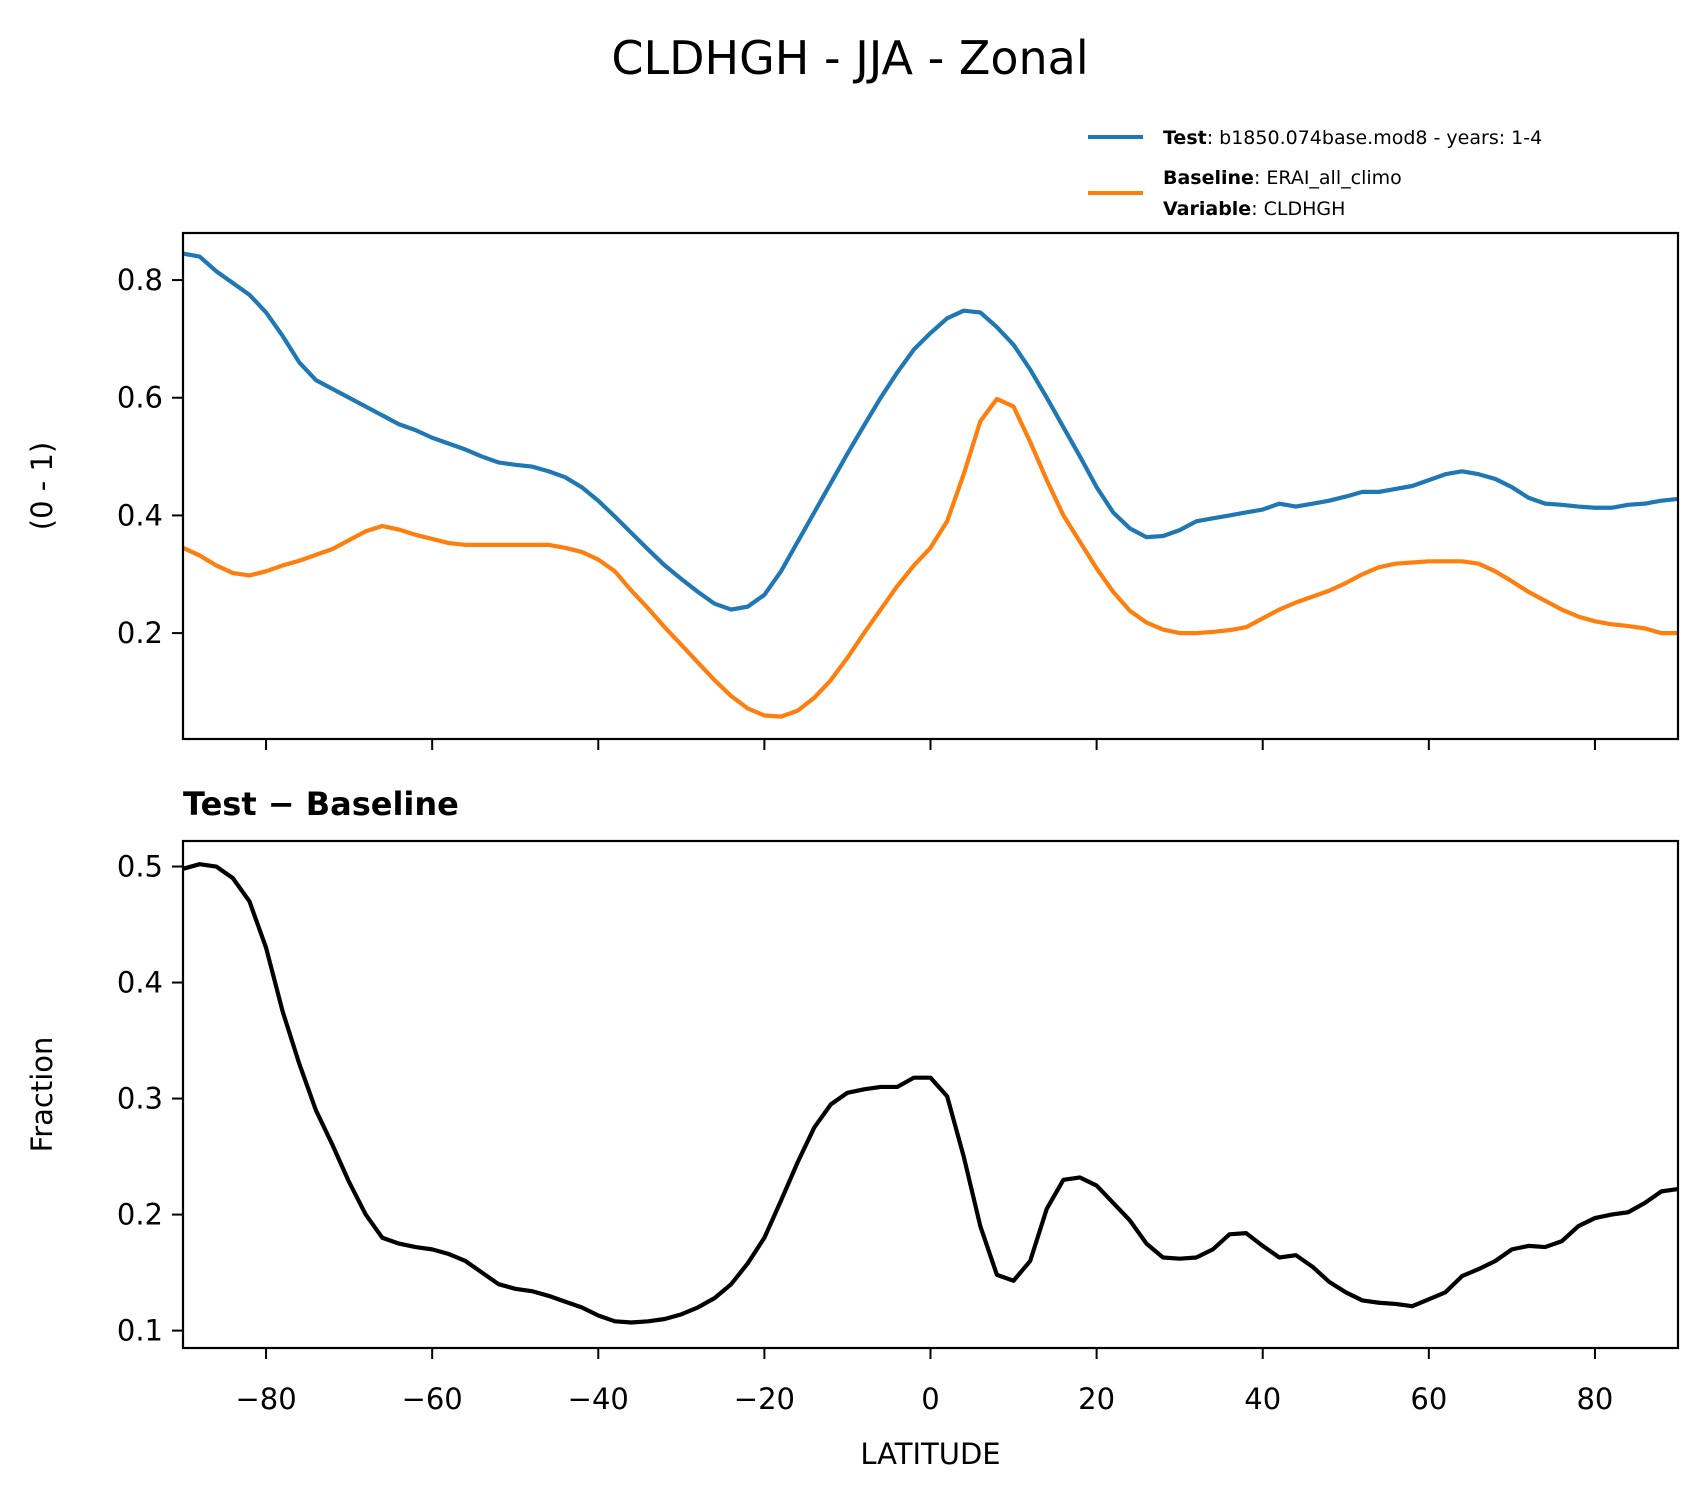 This screenshot has height=1496, width=1700. What do you see at coordinates (432, 1399) in the screenshot?
I see `x-tick-label: −60` at bounding box center [432, 1399].